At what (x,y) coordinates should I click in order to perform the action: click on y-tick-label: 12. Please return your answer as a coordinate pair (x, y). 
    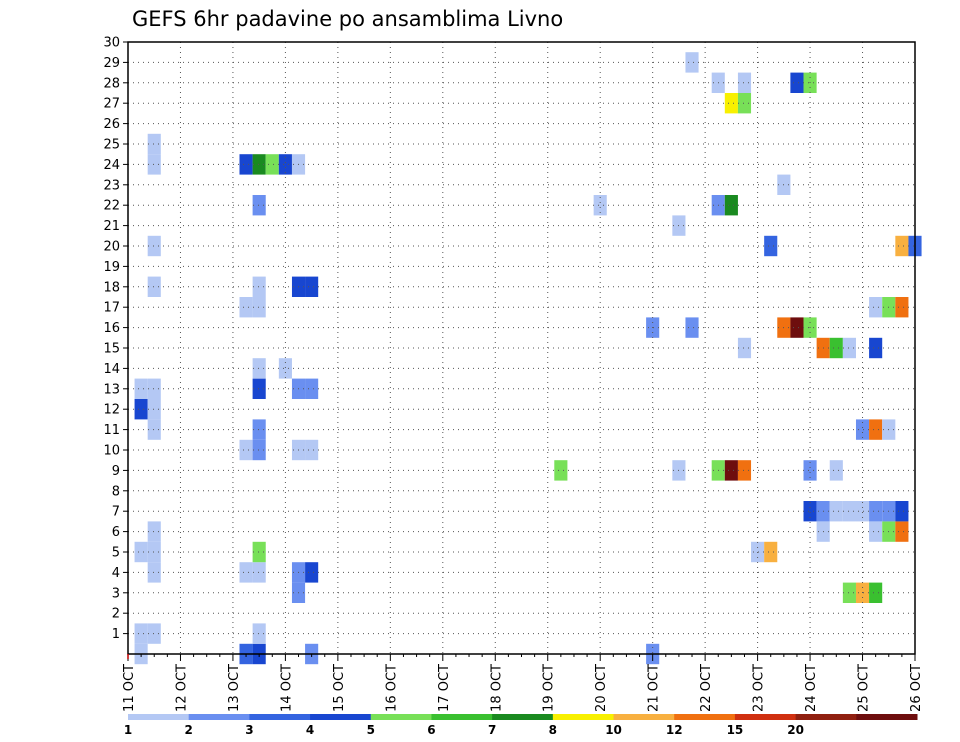
    Looking at the image, I should click on (111, 410).